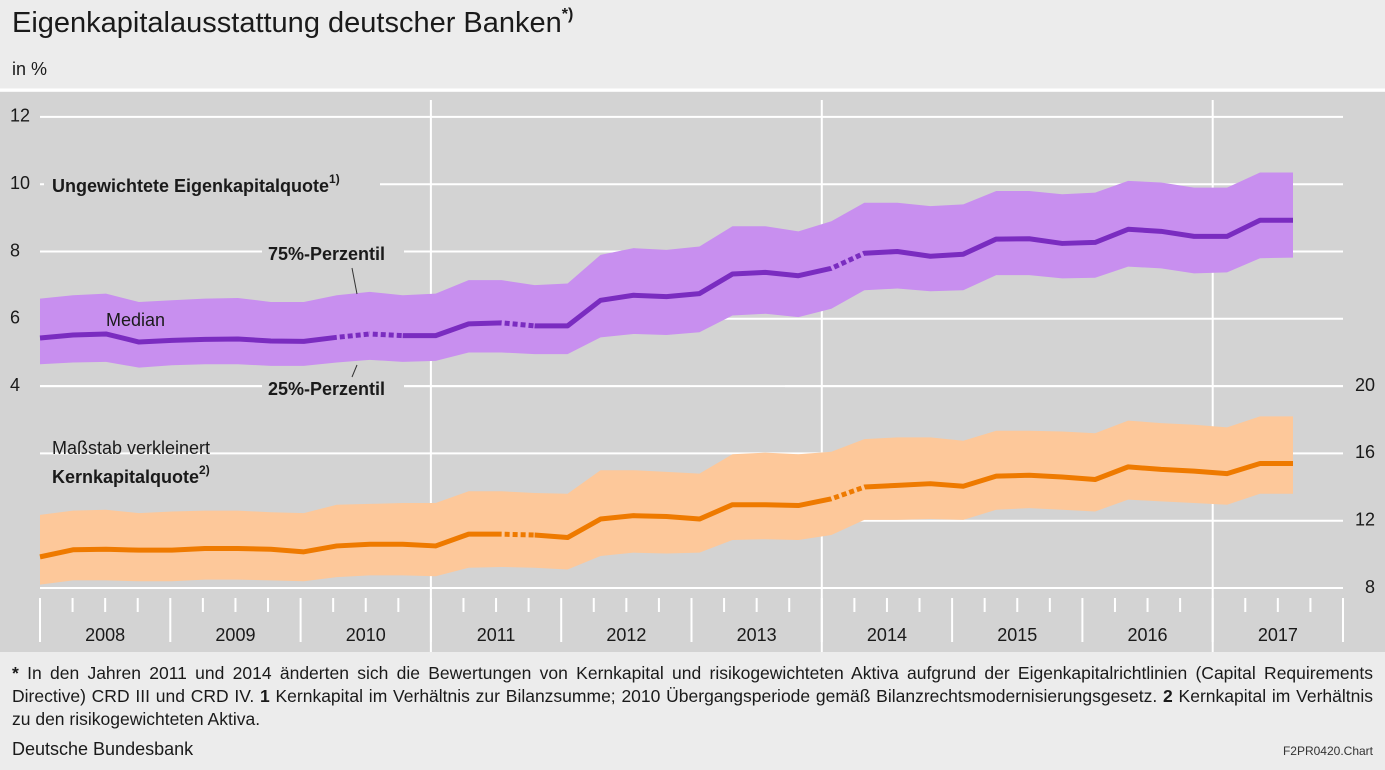  What do you see at coordinates (20, 183) in the screenshot?
I see `y-tick-label: 10` at bounding box center [20, 183].